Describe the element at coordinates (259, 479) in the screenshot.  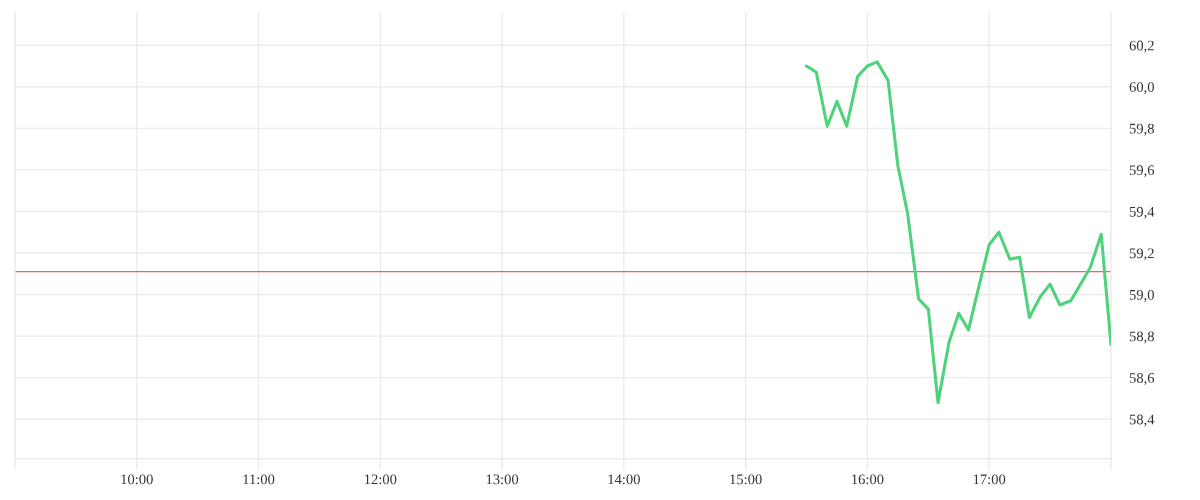
I see `x-tick-label: 11:00` at that location.